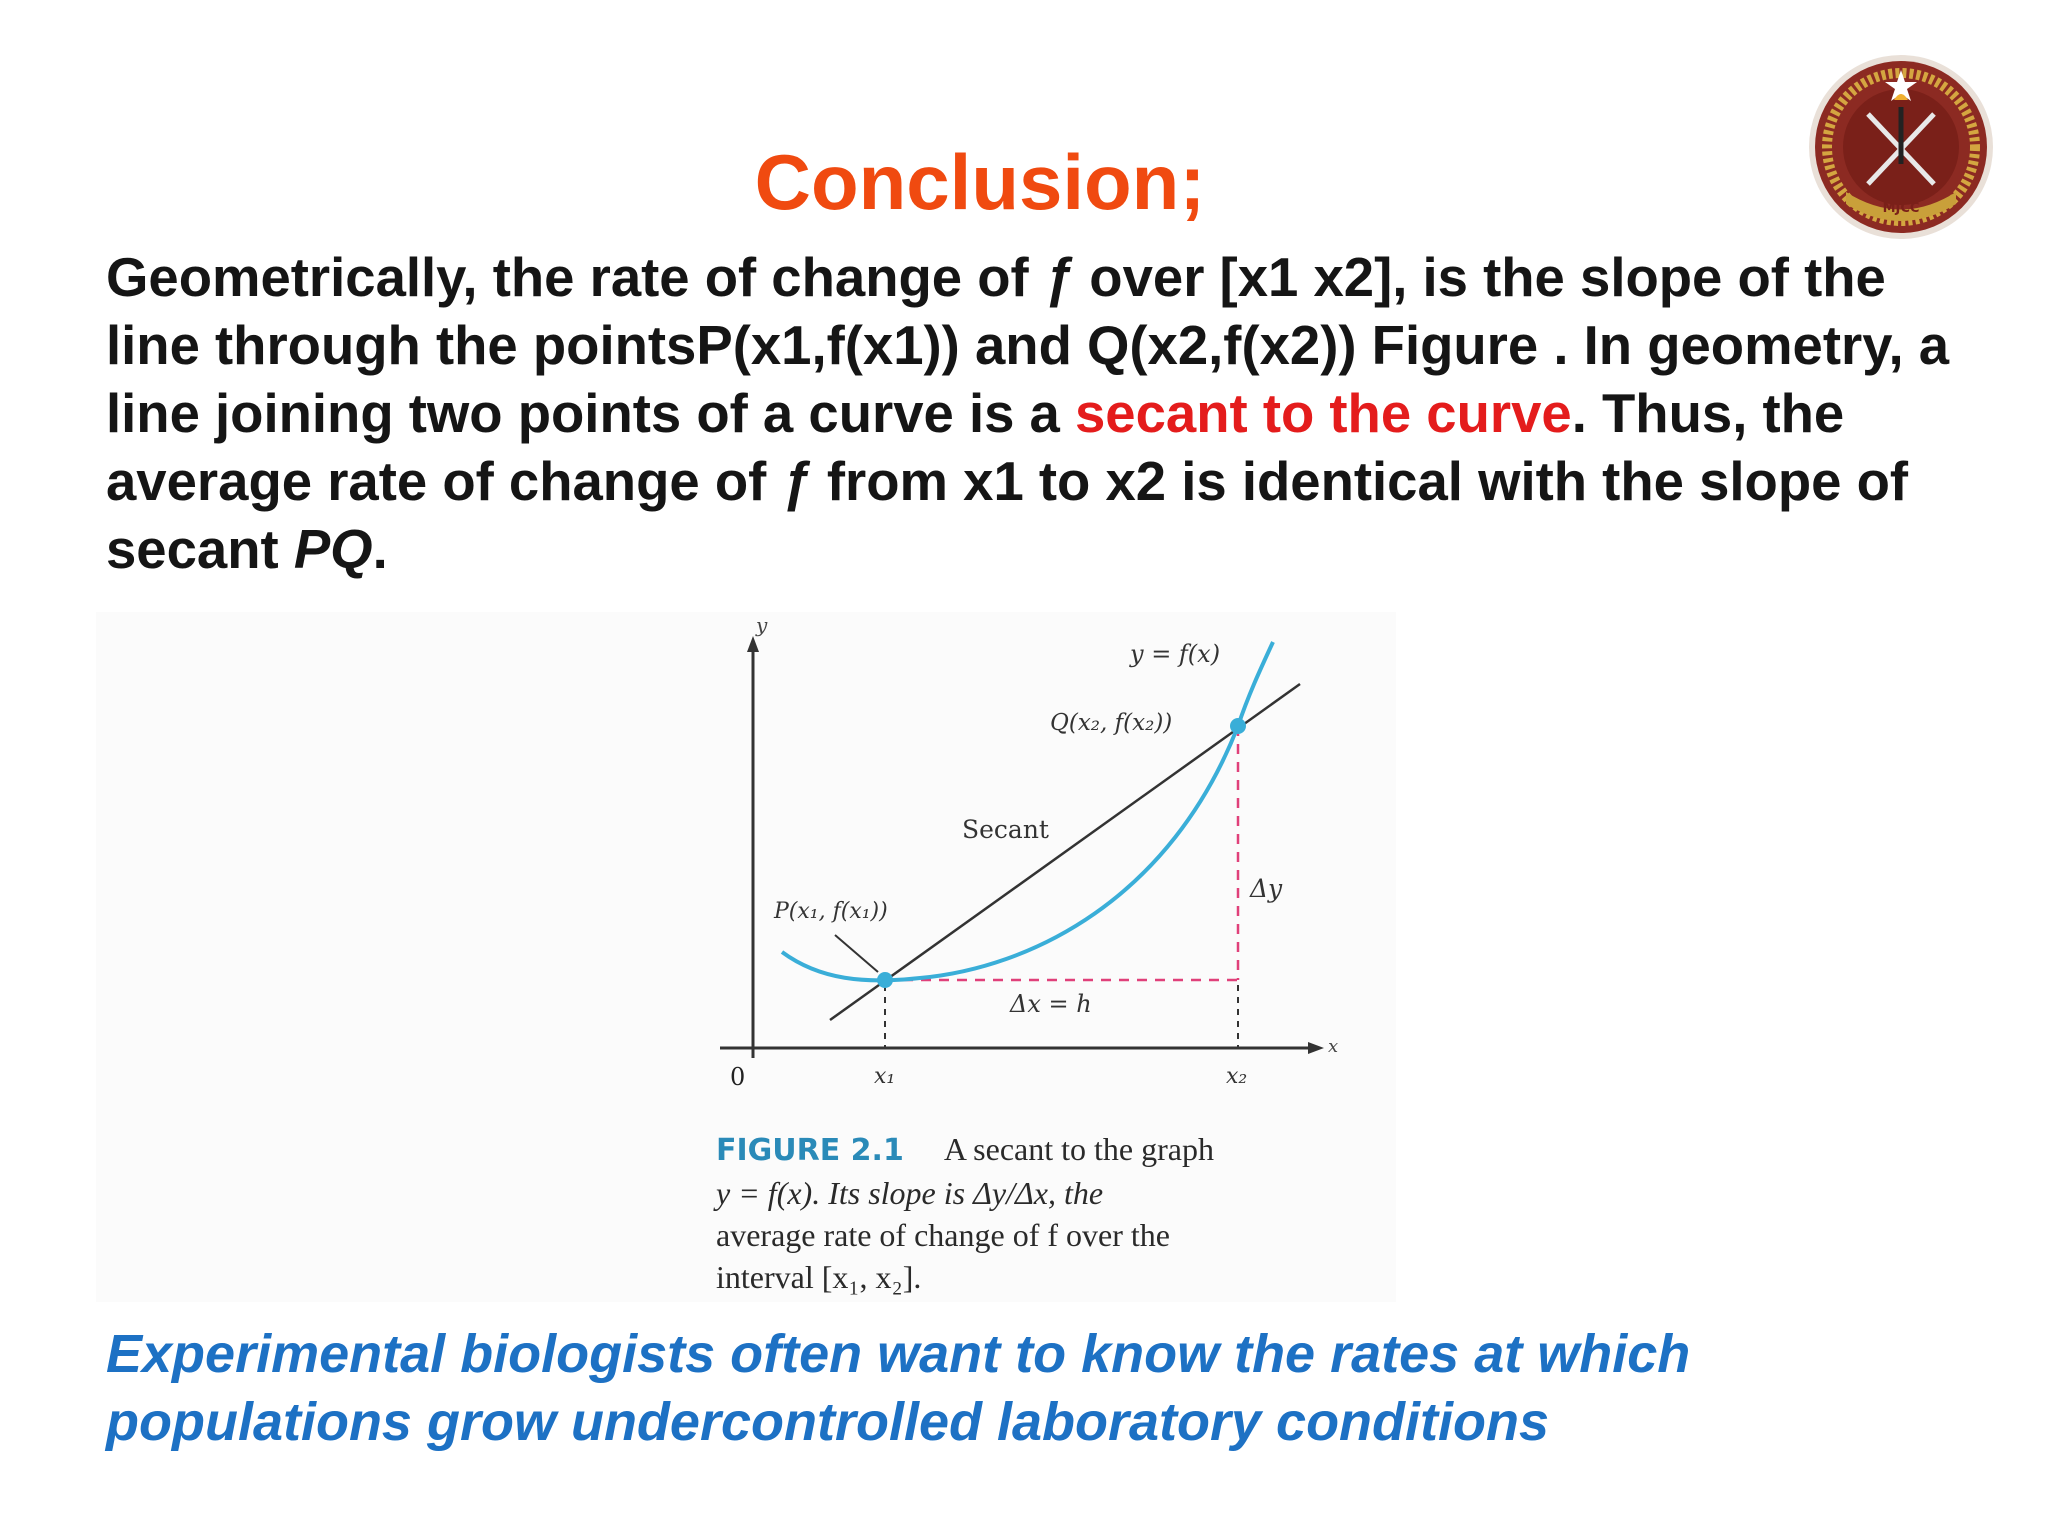 The height and width of the screenshot is (1536, 2048). What do you see at coordinates (885, 980) in the screenshot?
I see `point-p` at bounding box center [885, 980].